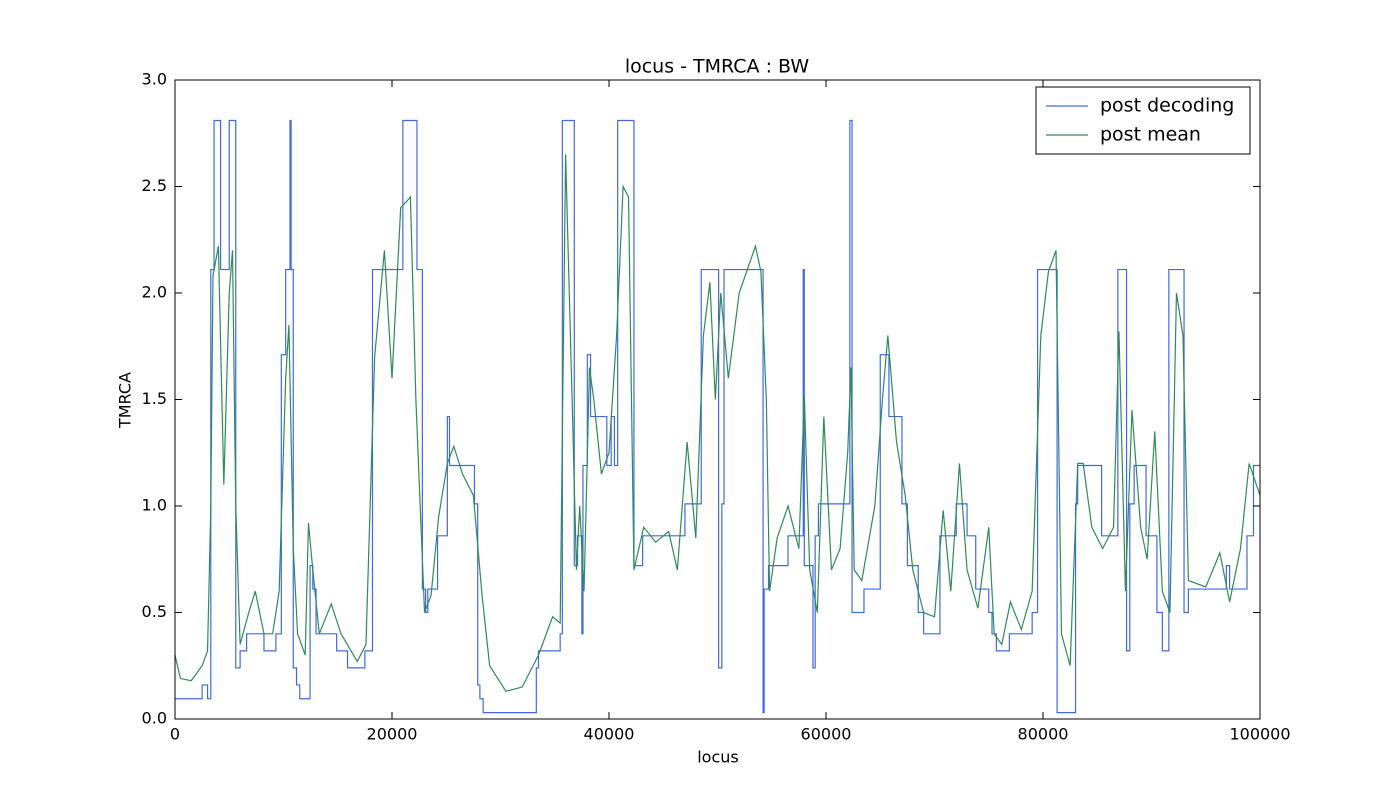 This screenshot has height=804, width=1400. What do you see at coordinates (154, 718) in the screenshot?
I see `y-tick-label: 0.0` at bounding box center [154, 718].